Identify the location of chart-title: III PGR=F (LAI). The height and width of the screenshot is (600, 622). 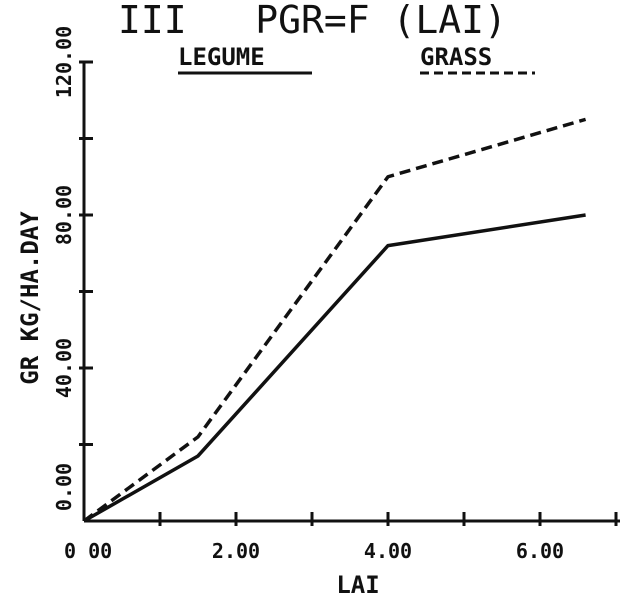
(312, 21).